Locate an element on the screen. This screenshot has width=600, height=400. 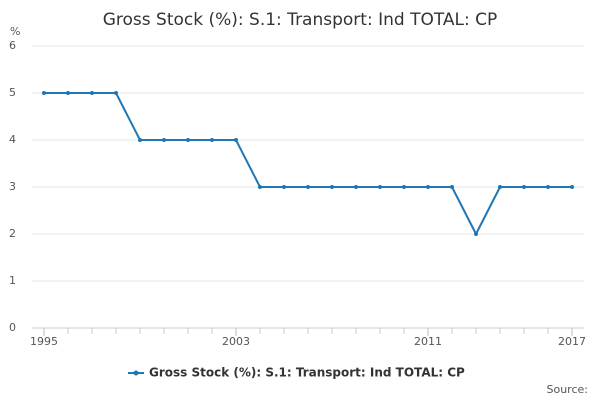
legend-marker is located at coordinates (136, 373).